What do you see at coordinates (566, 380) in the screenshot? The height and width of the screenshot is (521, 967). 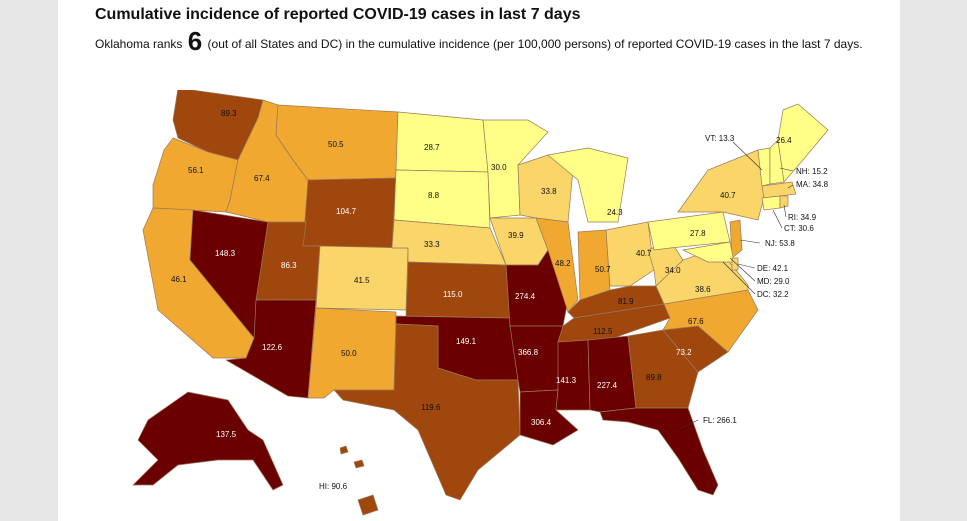 I see `label-MS: 141.3` at bounding box center [566, 380].